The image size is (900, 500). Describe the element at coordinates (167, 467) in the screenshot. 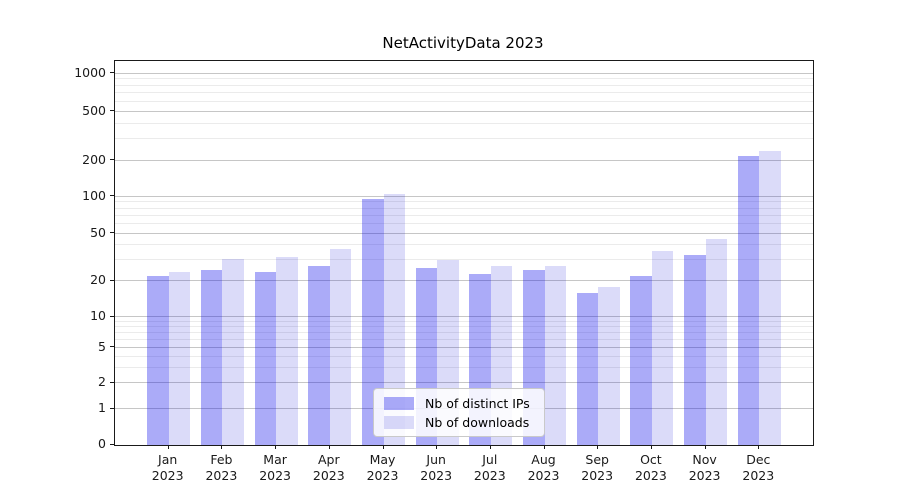

I see `x-tick-label: Jan 2023` at that location.